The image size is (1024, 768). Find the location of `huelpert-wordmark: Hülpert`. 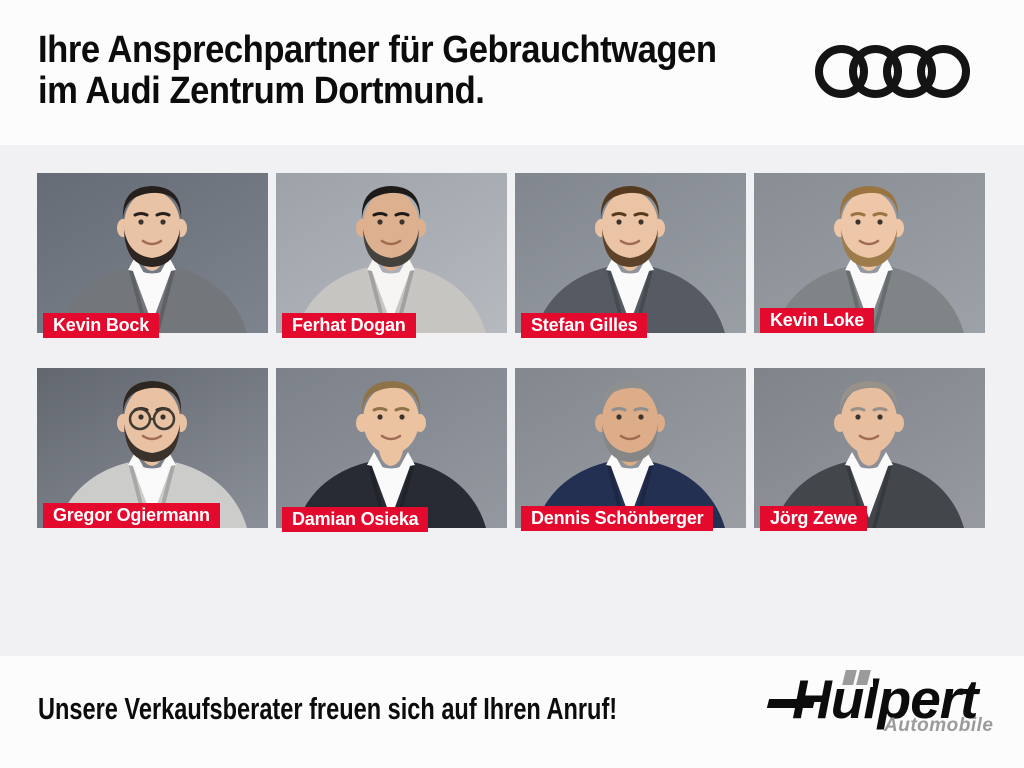

huelpert-wordmark: Hülpert is located at coordinates (885, 699).